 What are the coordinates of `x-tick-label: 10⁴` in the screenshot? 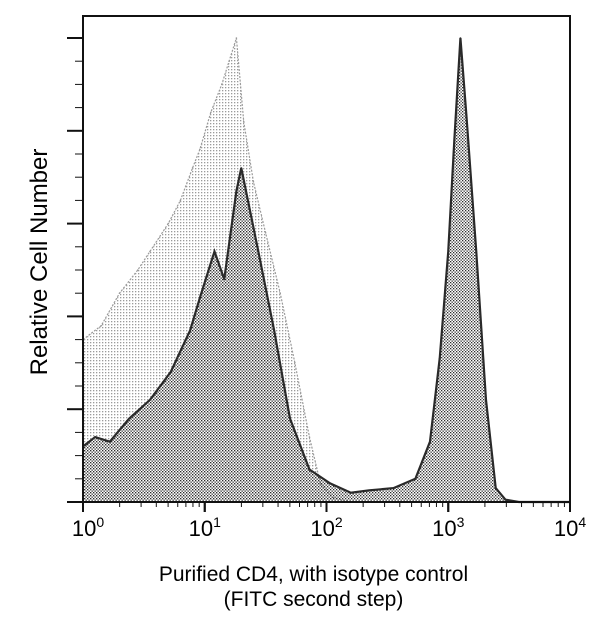 It's located at (570, 527).